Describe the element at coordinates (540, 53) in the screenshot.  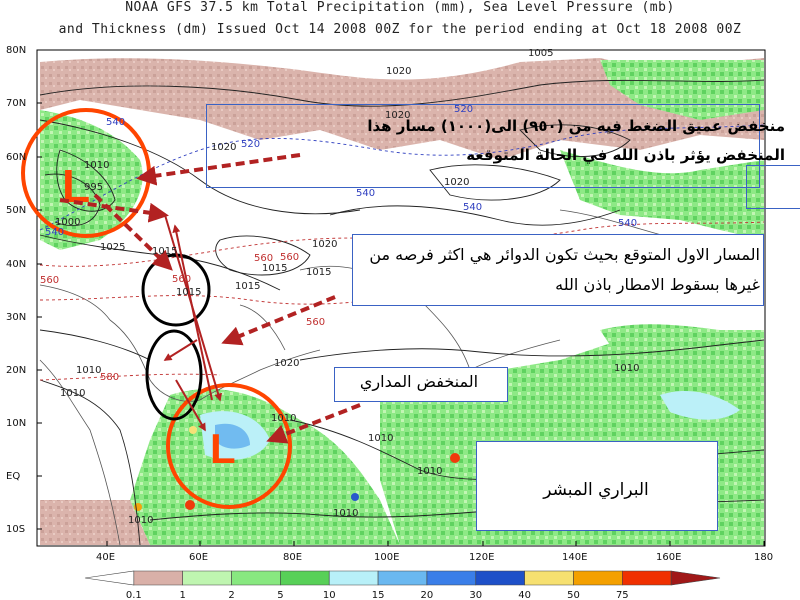
I see `pressure-label: 1005` at that location.